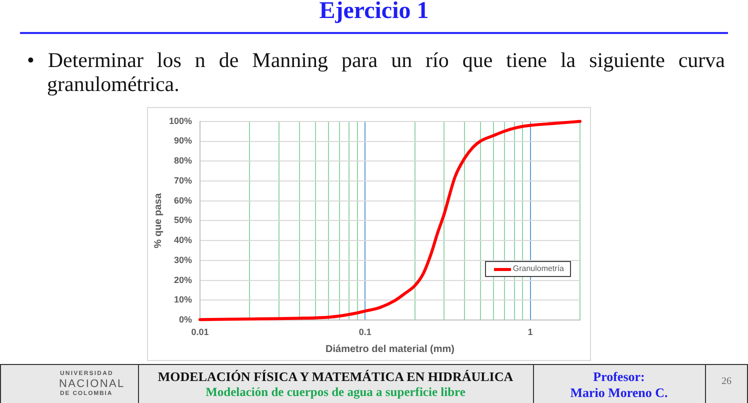 Image resolution: width=748 pixels, height=403 pixels. Describe the element at coordinates (183, 259) in the screenshot. I see `y-tick-label: 30%` at that location.